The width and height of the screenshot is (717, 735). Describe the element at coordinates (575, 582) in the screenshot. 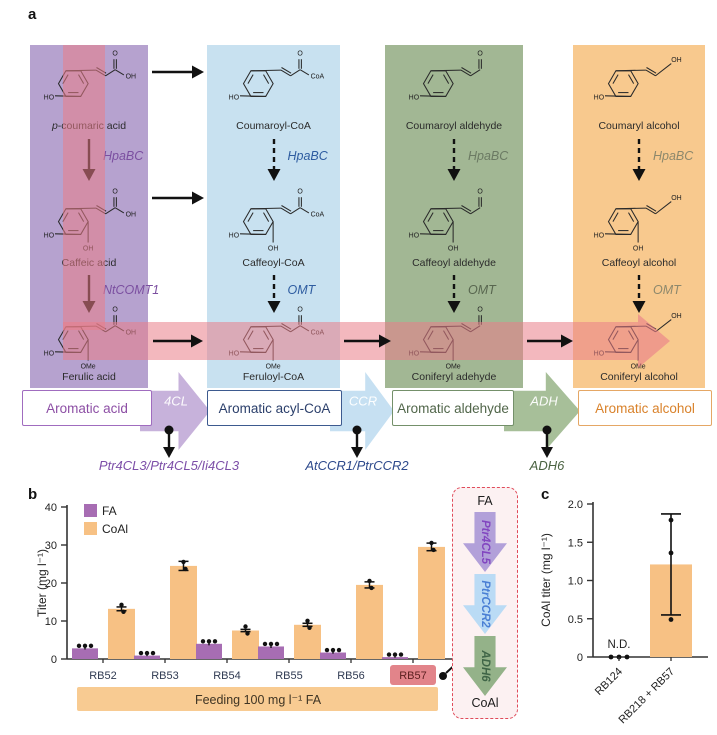

I see `svg-text: 1.0` at that location.